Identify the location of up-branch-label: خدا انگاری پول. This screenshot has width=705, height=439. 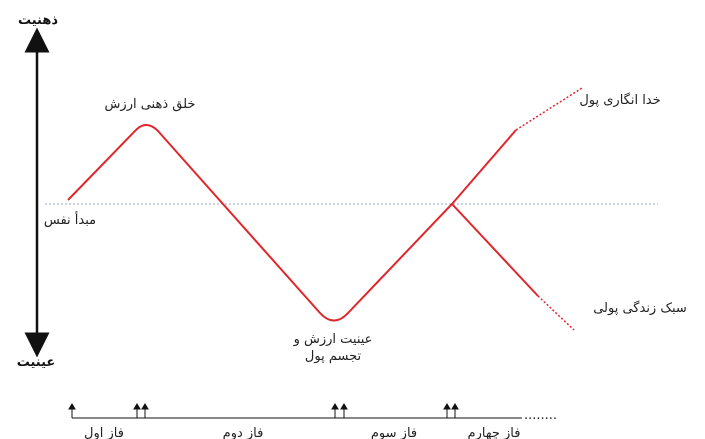
(619, 100).